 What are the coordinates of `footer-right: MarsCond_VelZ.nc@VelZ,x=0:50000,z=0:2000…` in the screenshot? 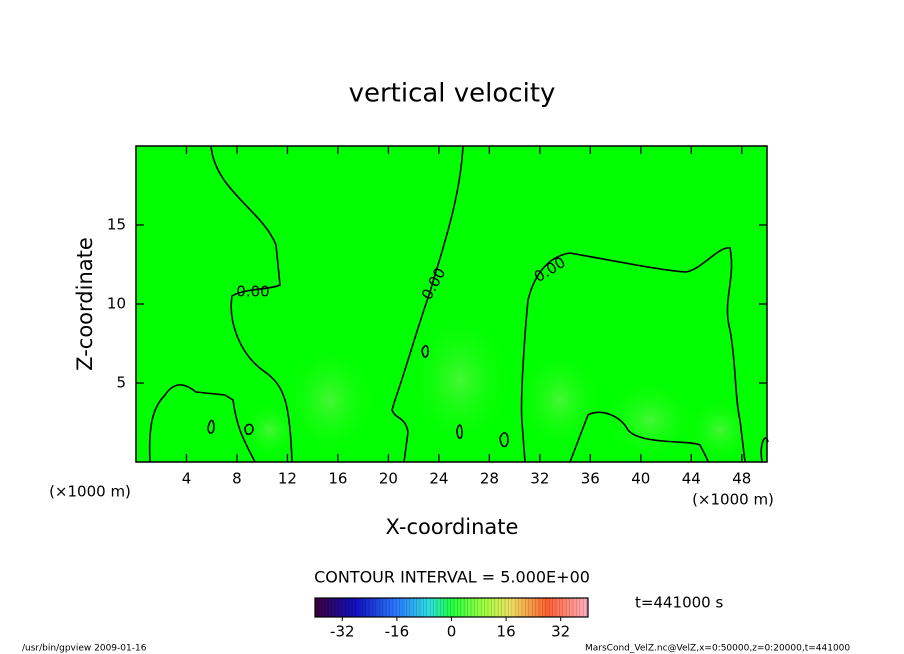 It's located at (717, 649).